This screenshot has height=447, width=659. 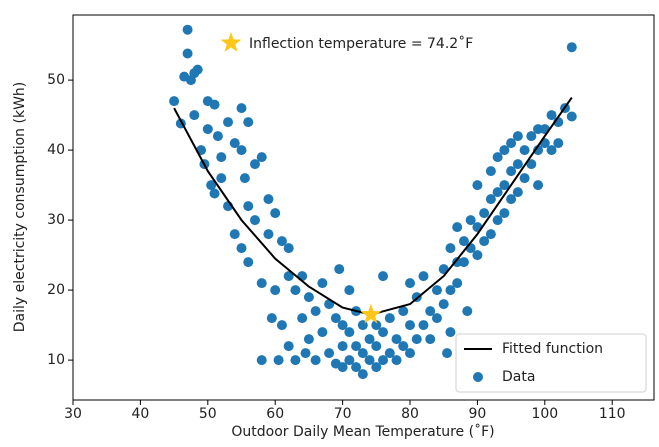 I want to click on y-tick-label: 20, so click(x=56, y=290).